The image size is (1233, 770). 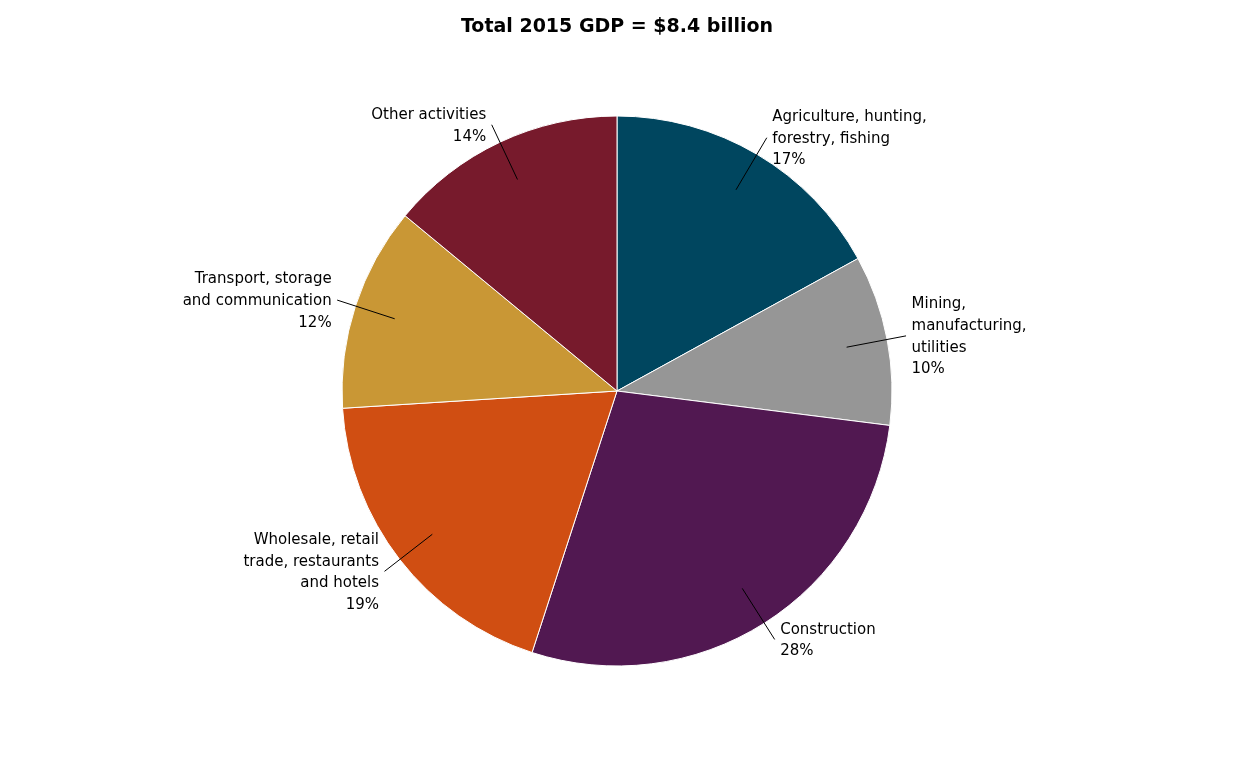 What do you see at coordinates (362, 603) in the screenshot?
I see `data-label: 19%` at bounding box center [362, 603].